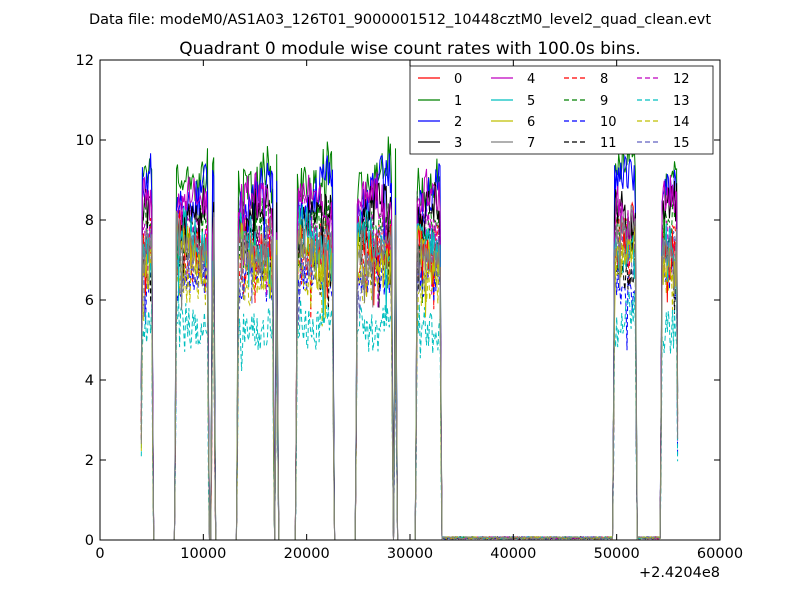 The width and height of the screenshot is (800, 600). What do you see at coordinates (85, 141) in the screenshot?
I see `y-tick-label: 10` at bounding box center [85, 141].